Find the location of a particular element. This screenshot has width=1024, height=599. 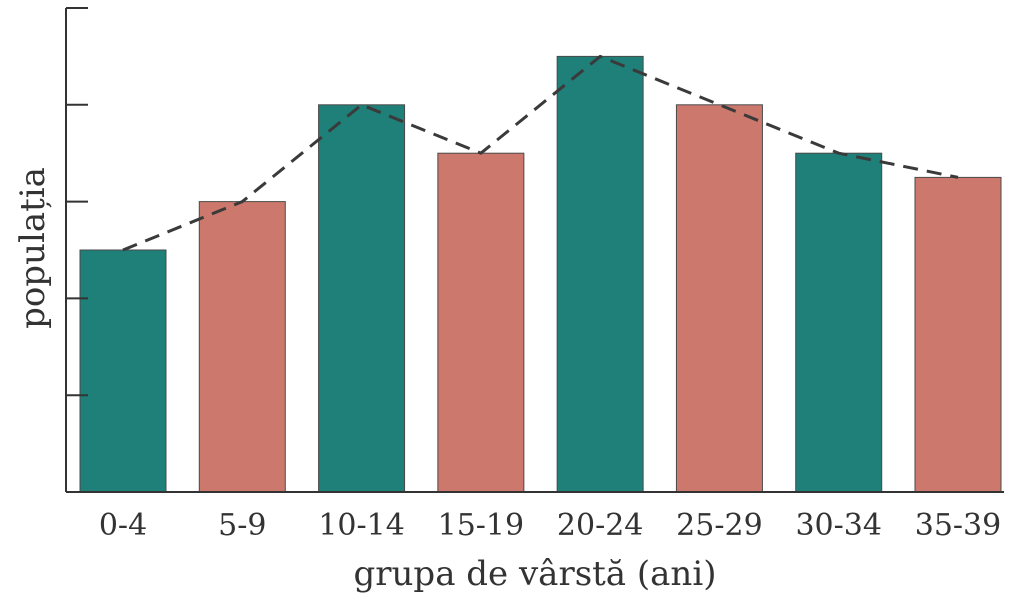

x-tick-label: 25-29 is located at coordinates (719, 525).